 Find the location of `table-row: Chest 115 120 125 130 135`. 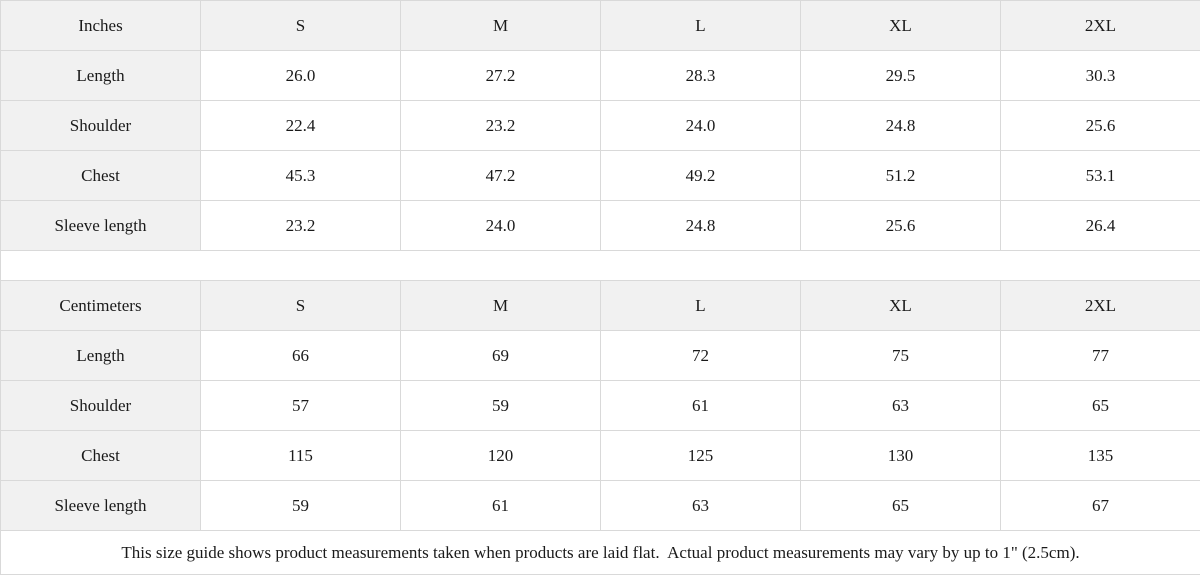

table-row: Chest 115 120 125 130 135 is located at coordinates (600, 455).